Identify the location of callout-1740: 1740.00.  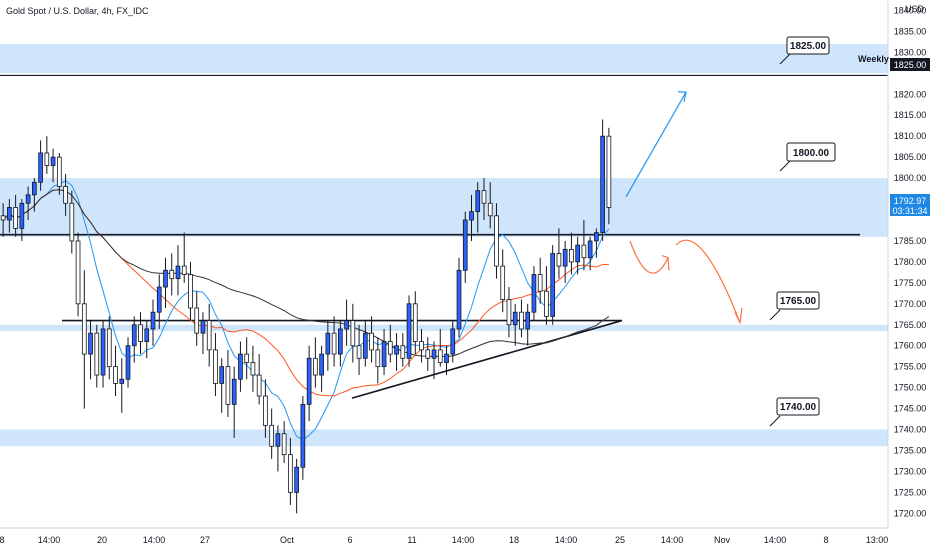
(794, 412).